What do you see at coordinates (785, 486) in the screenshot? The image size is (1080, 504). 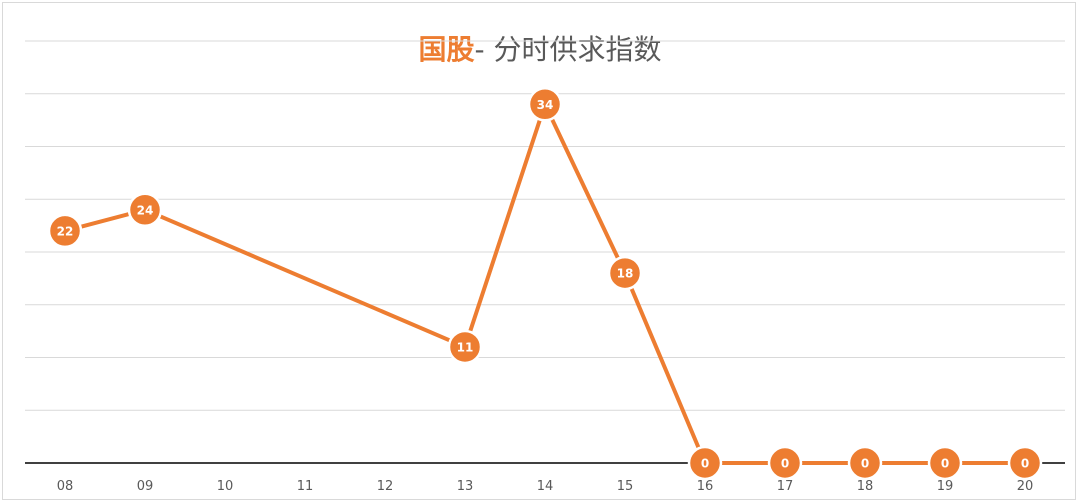 I see `x-tick-label: 17` at bounding box center [785, 486].